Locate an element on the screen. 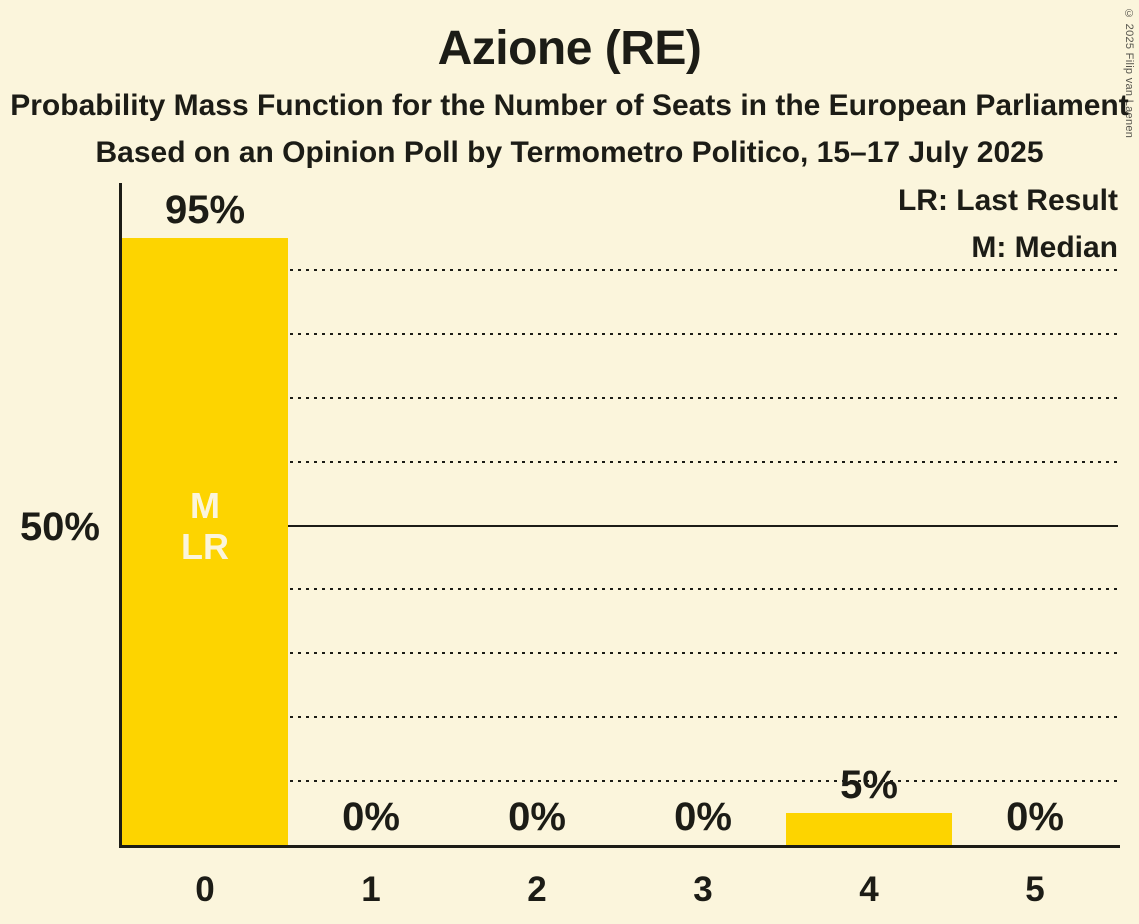 The width and height of the screenshot is (1139, 924). chart-legend: LR: Last Result M: Median is located at coordinates (1008, 224).